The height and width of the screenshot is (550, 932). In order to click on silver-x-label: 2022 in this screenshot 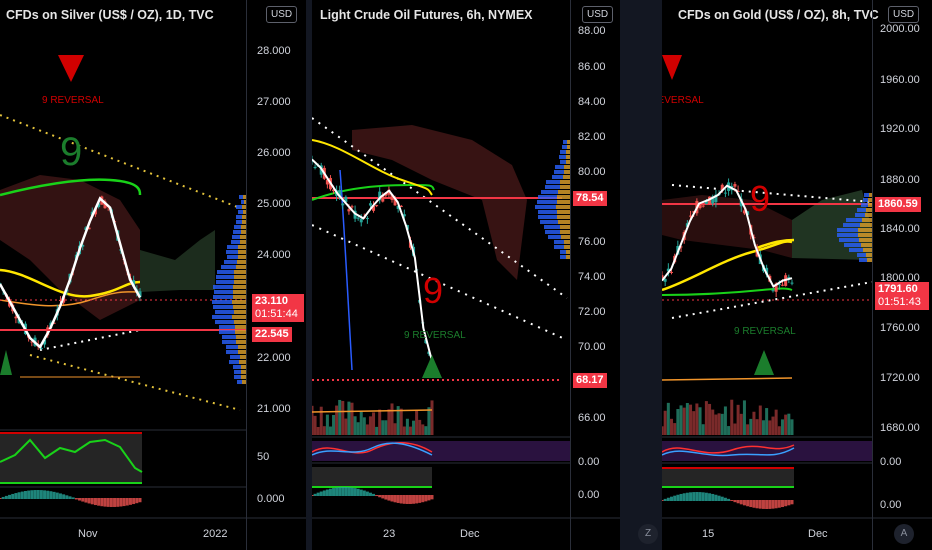, I will do `click(215, 534)`.